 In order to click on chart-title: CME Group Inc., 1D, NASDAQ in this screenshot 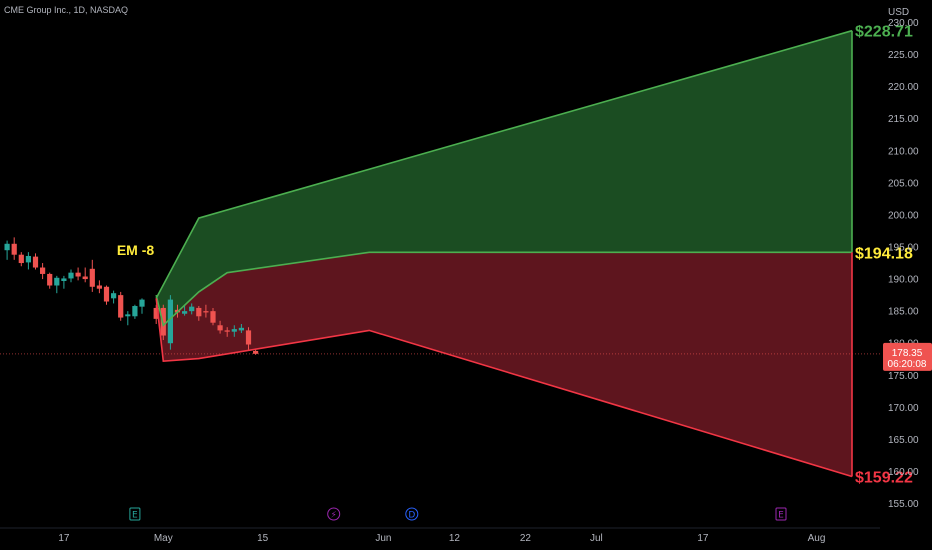, I will do `click(66, 10)`.